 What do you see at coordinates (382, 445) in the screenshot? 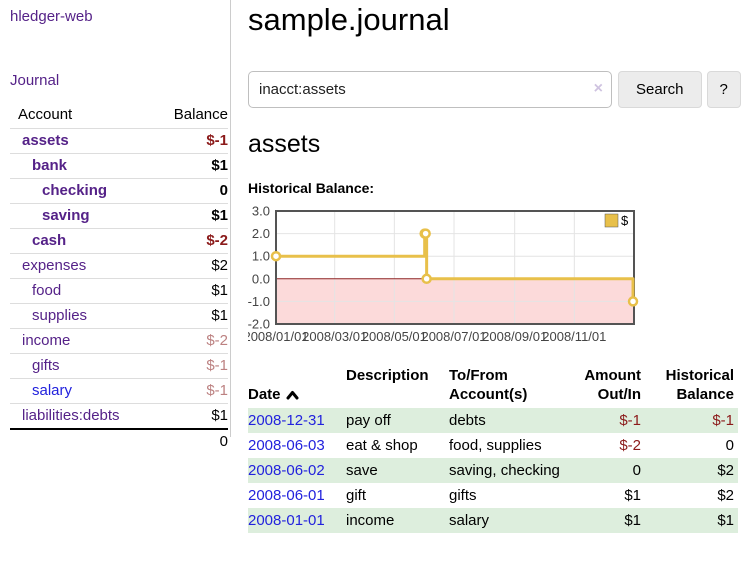
I see `transaction-description: eat & shop` at bounding box center [382, 445].